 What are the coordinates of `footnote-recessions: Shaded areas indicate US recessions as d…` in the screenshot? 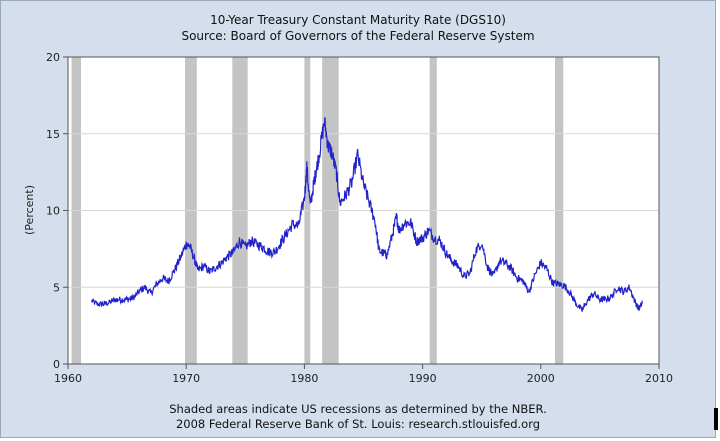 It's located at (358, 409).